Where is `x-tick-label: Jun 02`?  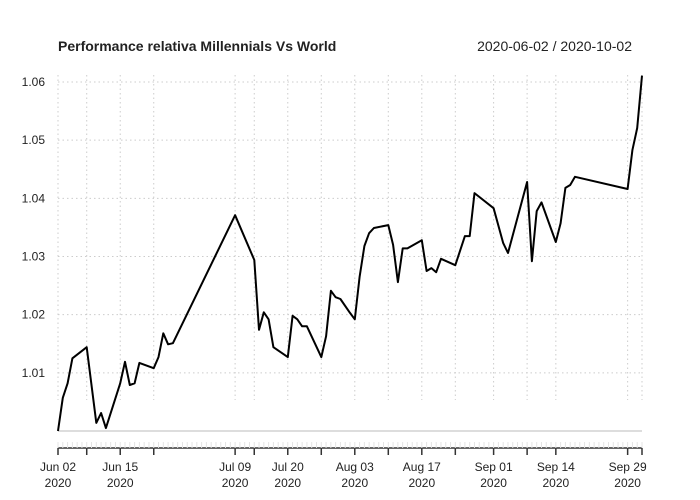
x-tick-label: Jun 02 is located at coordinates (58, 467).